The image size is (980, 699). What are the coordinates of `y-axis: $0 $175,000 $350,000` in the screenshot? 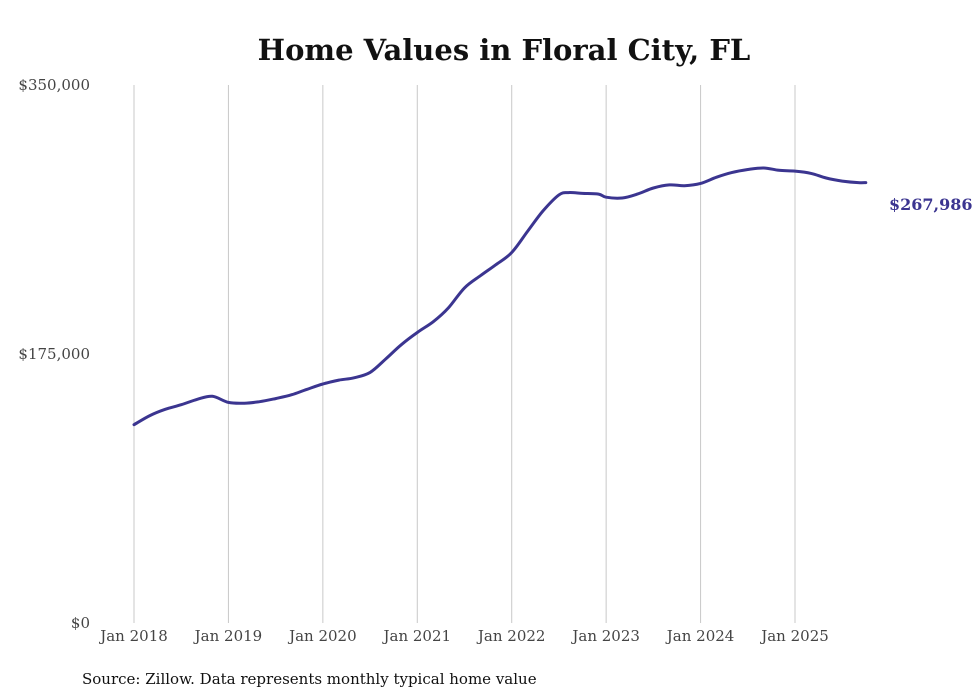 It's located at (54, 354).